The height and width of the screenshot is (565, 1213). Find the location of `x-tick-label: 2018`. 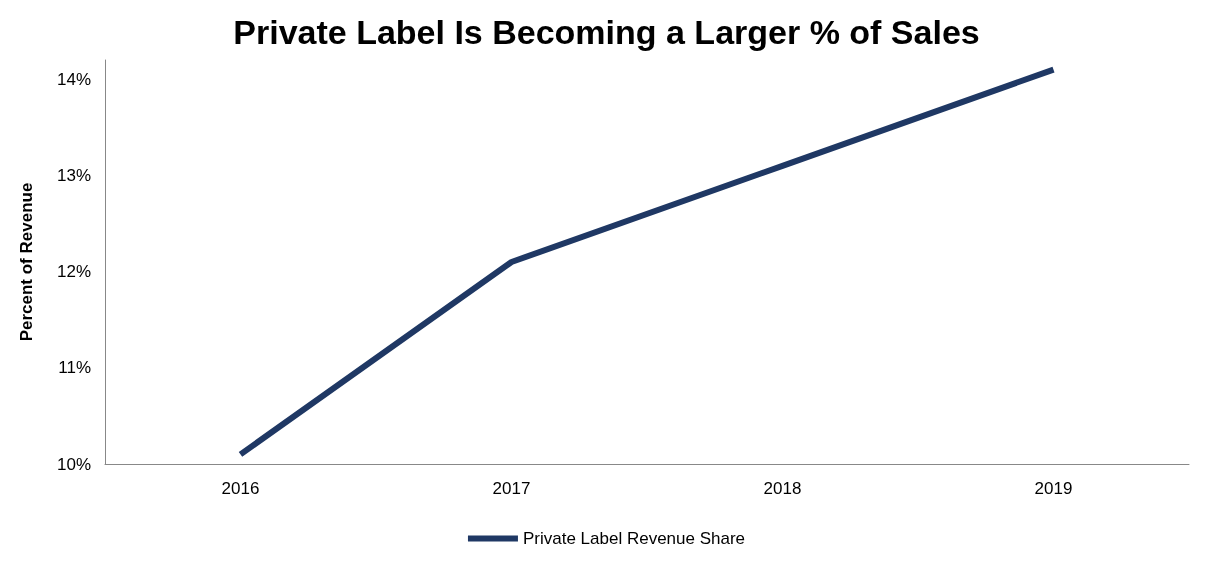

x-tick-label: 2018 is located at coordinates (782, 488).